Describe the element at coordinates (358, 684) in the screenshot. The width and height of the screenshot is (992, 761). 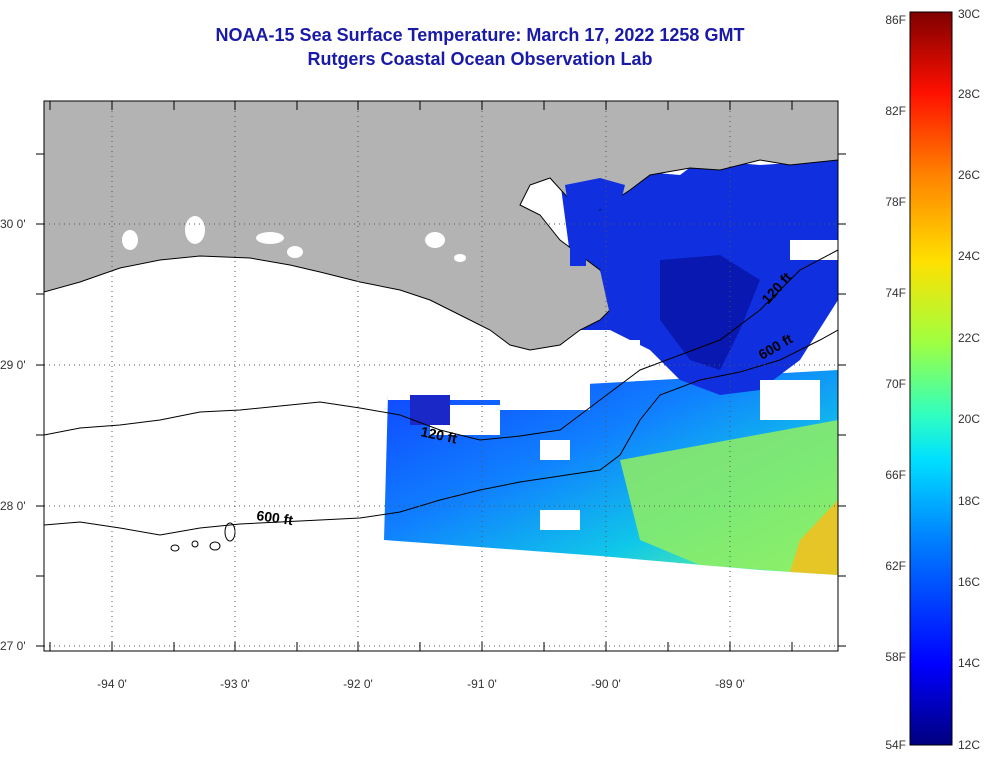
I see `lon-label: -92 0'` at that location.